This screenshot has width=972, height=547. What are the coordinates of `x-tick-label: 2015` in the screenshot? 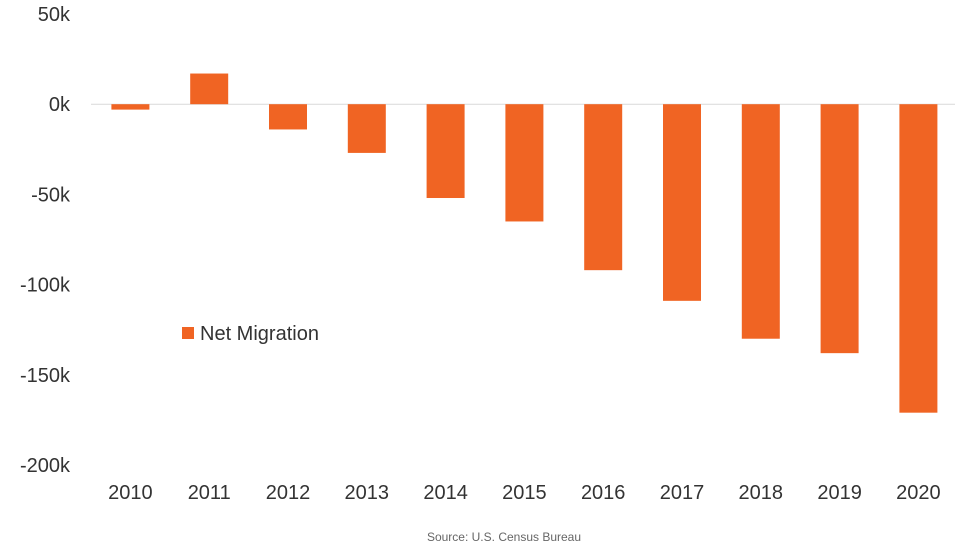 It's located at (524, 493).